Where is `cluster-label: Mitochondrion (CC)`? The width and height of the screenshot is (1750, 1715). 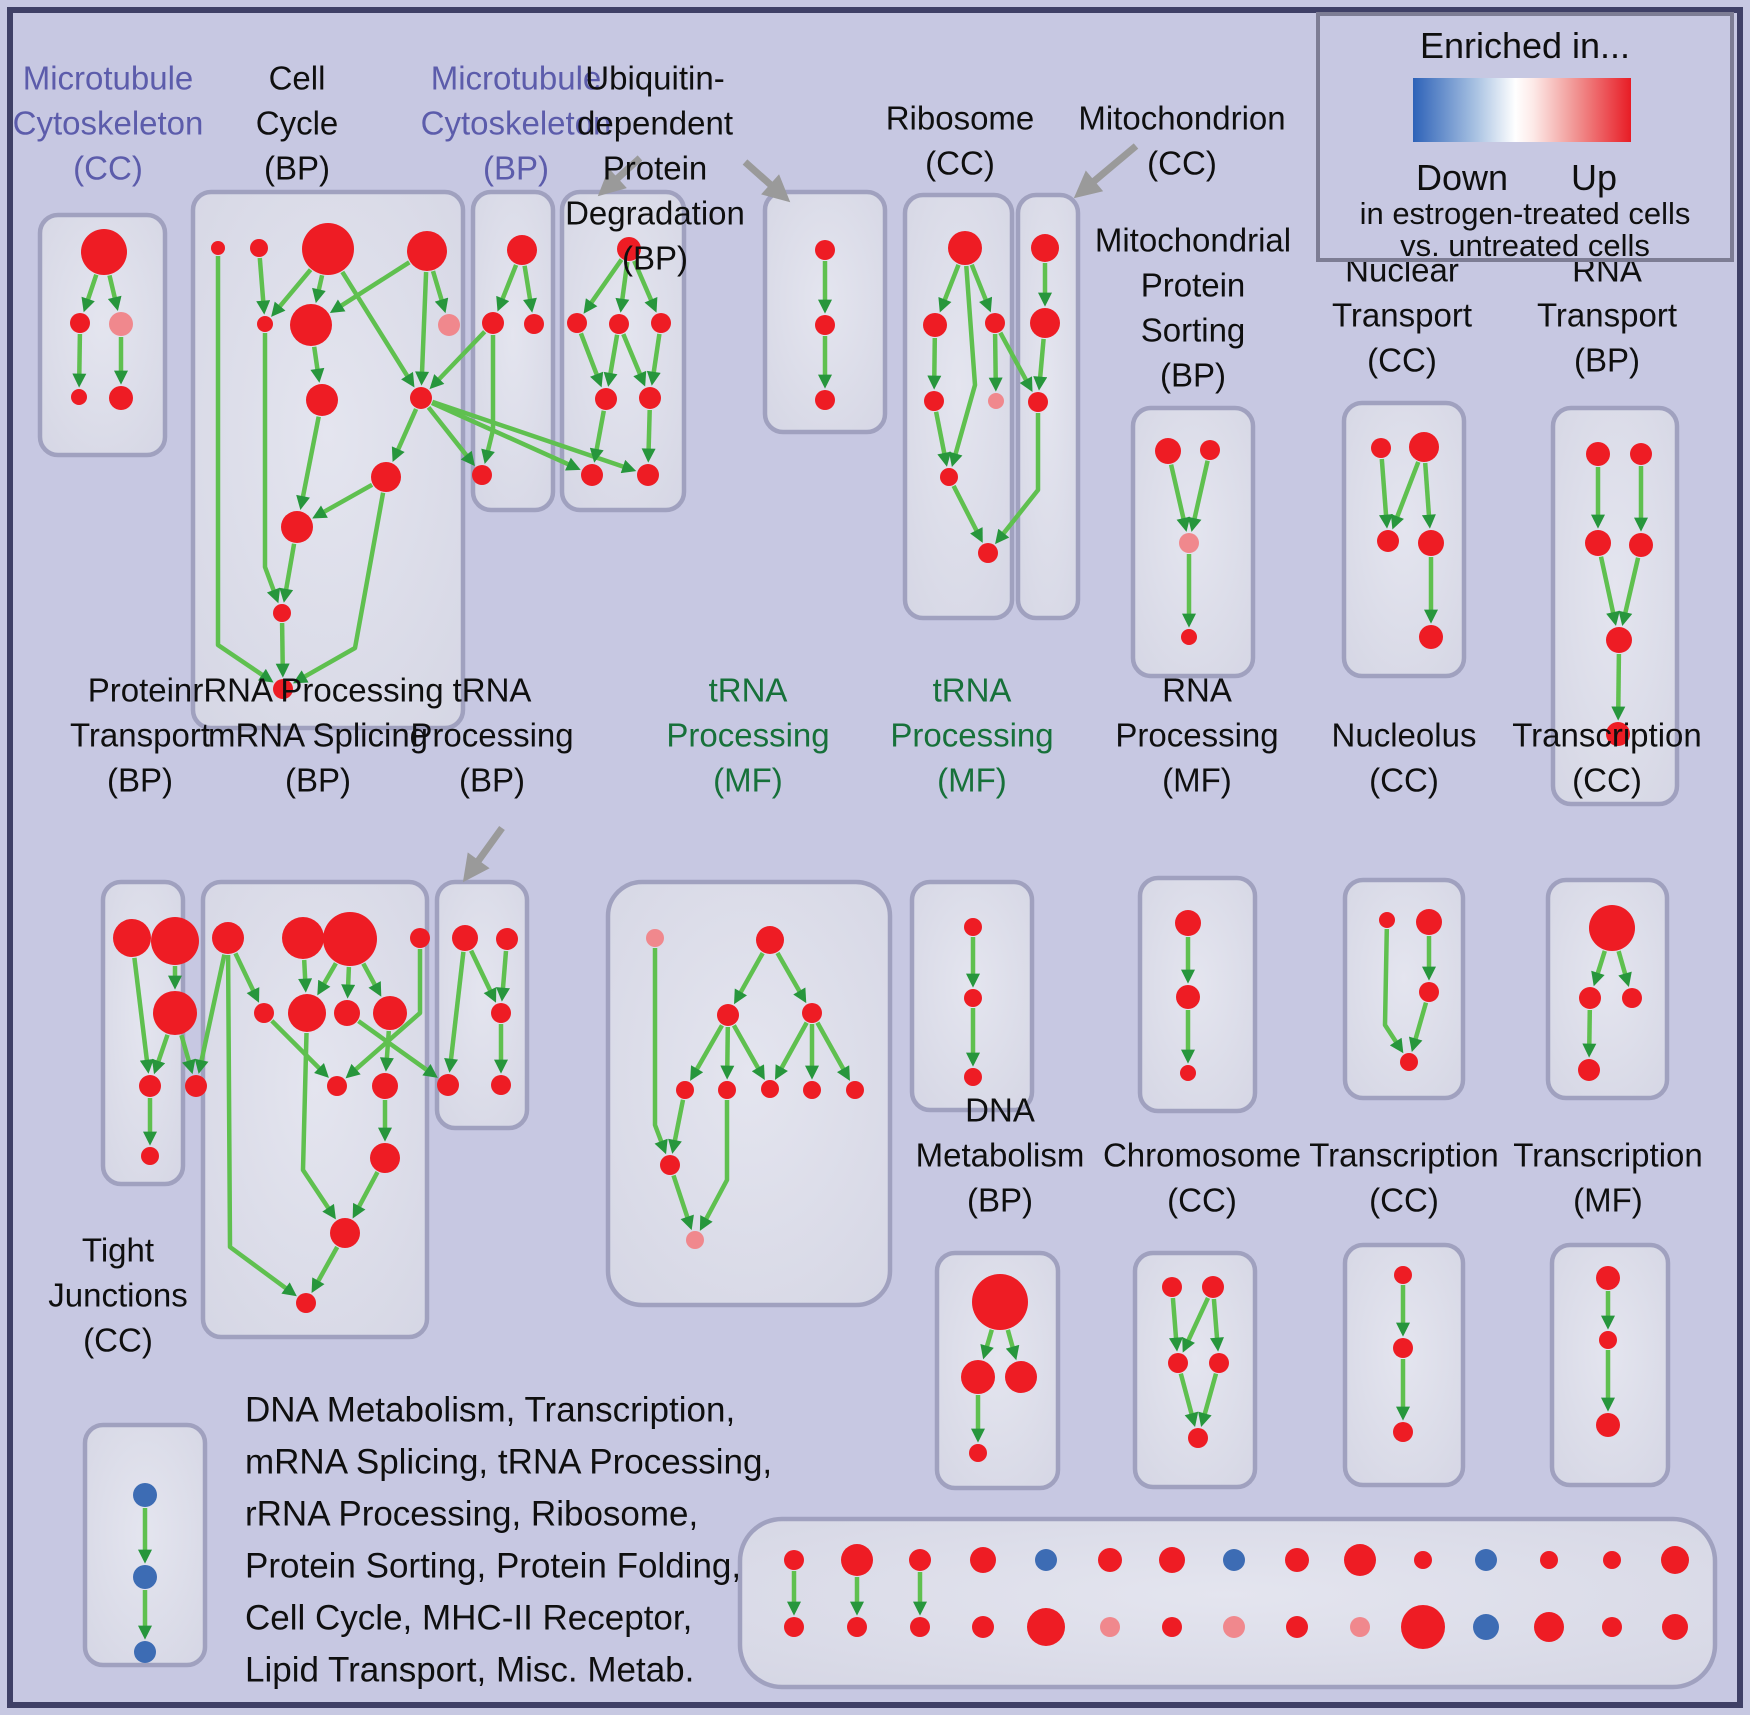
cluster-label: Mitochondrion (CC) is located at coordinates (1181, 141).